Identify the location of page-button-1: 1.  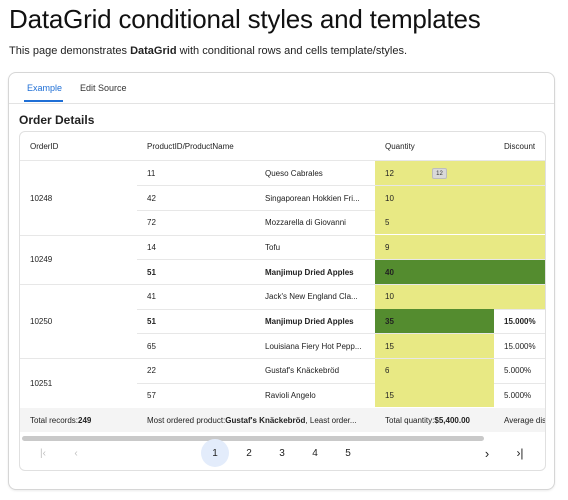
(215, 453).